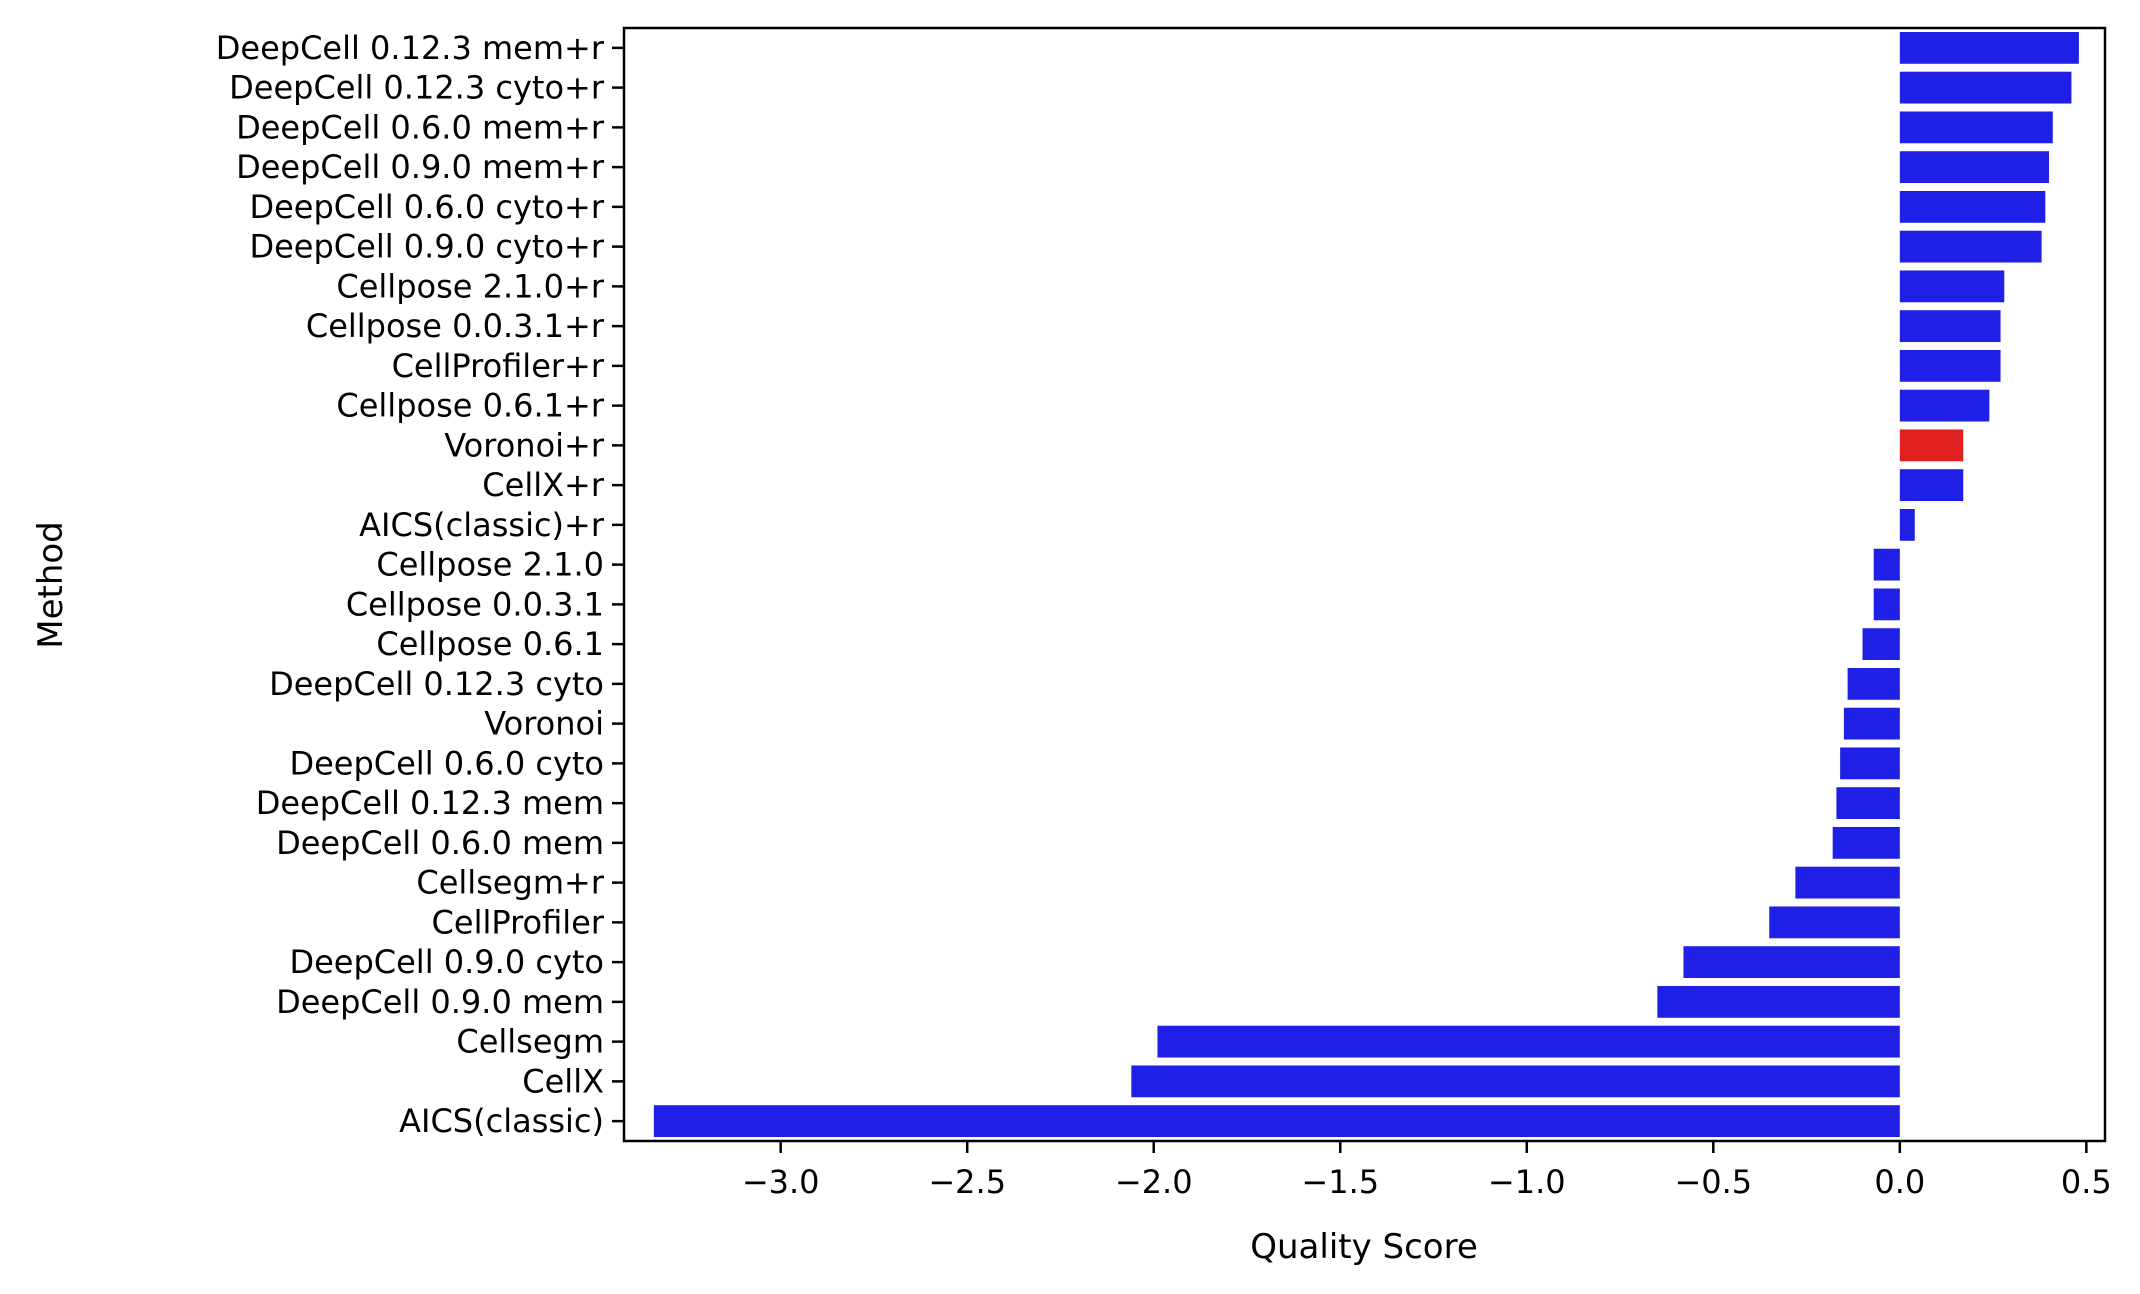  Describe the element at coordinates (446, 763) in the screenshot. I see `y-tick-label: DeepCell 0.6.0 cyto` at that location.